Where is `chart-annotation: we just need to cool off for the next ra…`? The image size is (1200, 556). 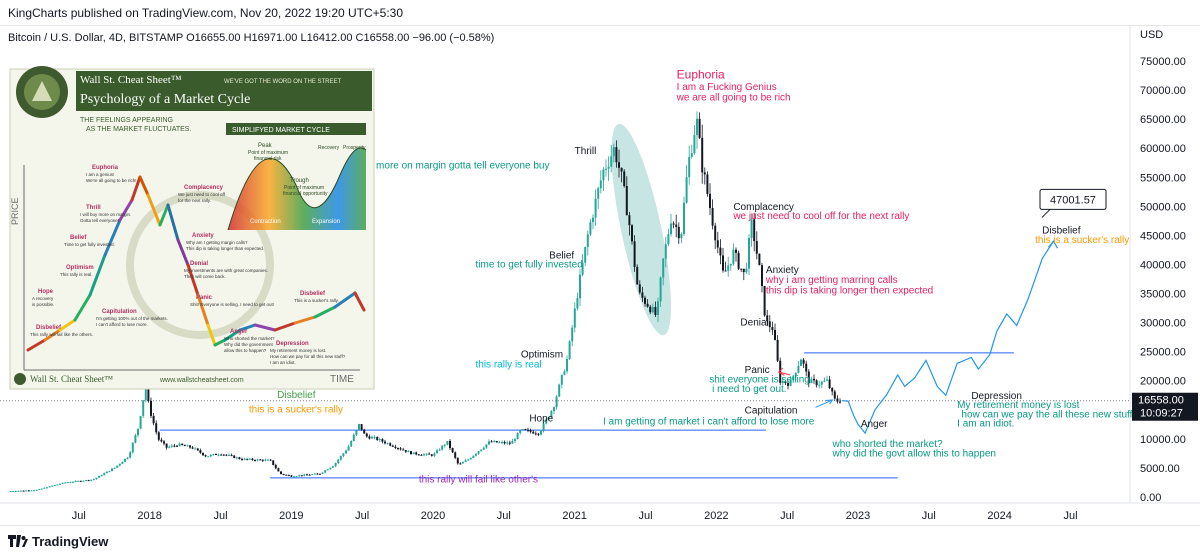
chart-annotation: we just need to cool off for the next ra… is located at coordinates (820, 216).